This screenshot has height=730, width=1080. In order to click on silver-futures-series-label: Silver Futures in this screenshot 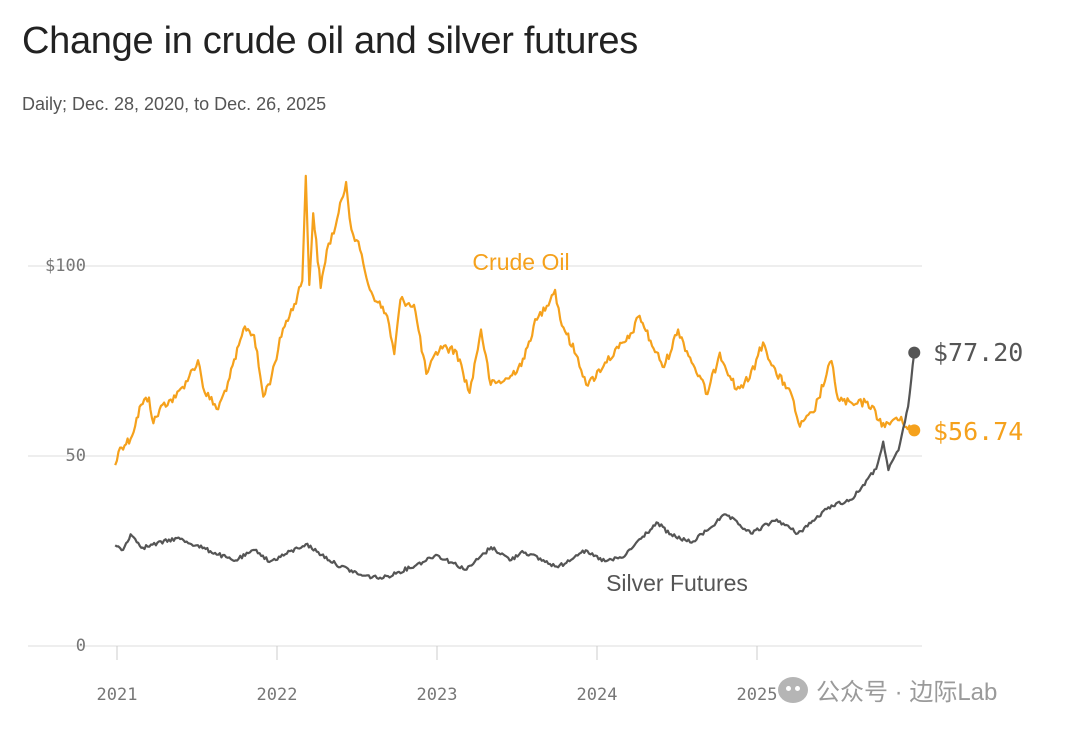, I will do `click(677, 583)`.